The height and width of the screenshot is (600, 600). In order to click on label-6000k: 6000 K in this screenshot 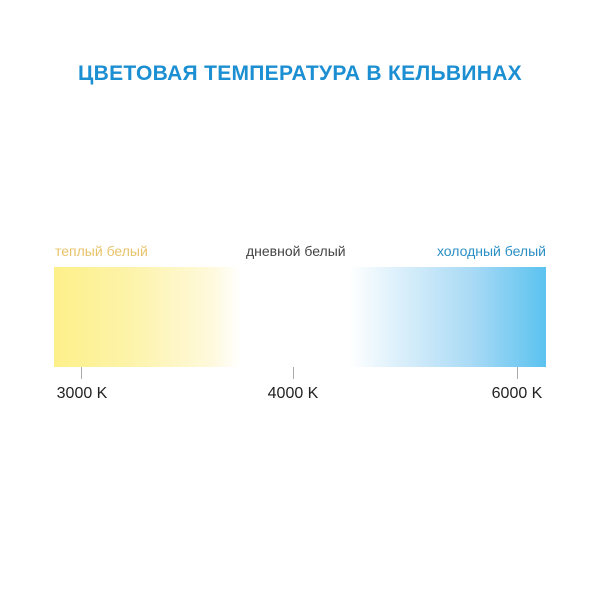, I will do `click(517, 393)`.